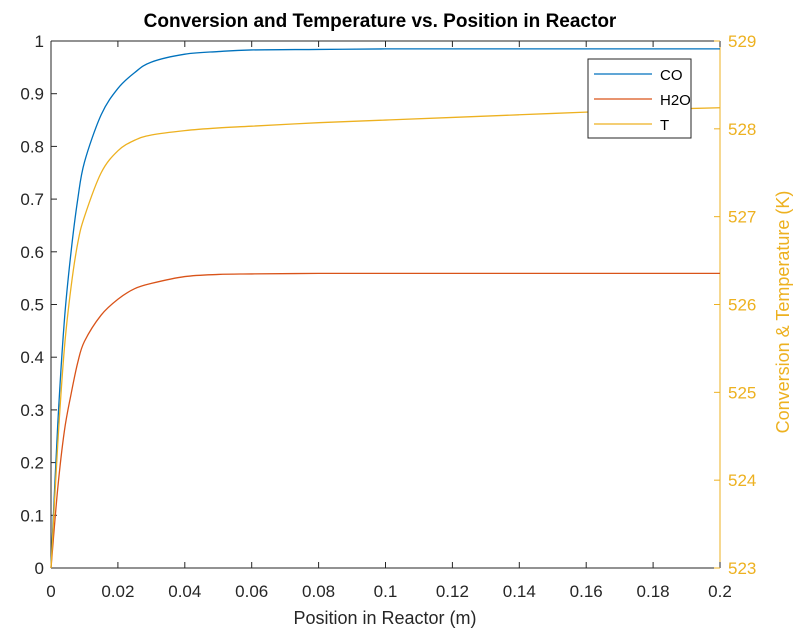 The image size is (802, 630). What do you see at coordinates (742, 568) in the screenshot?
I see `y2-tick-label: 523` at bounding box center [742, 568].